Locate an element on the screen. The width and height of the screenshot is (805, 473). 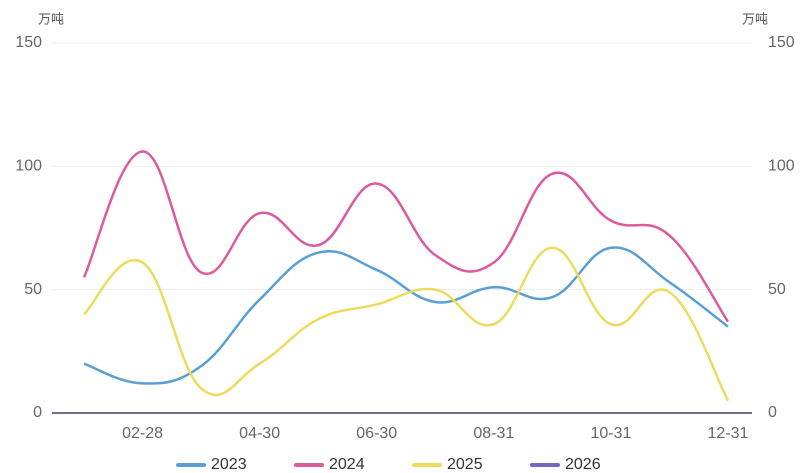
y-axis-unit: 万吨 is located at coordinates (51, 18).